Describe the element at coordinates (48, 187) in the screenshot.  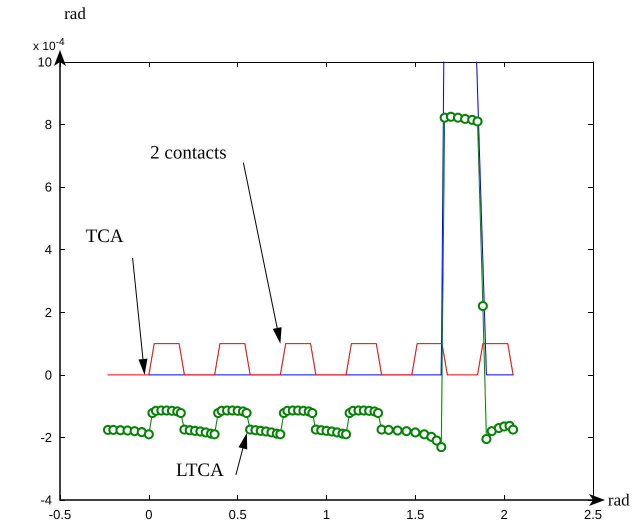
I see `y-tick-label: 6` at that location.